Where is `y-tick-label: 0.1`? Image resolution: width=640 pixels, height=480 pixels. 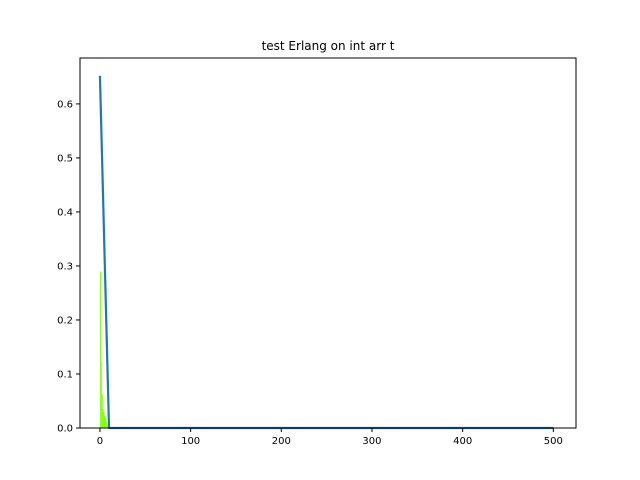
y-tick-label: 0.1 is located at coordinates (65, 374).